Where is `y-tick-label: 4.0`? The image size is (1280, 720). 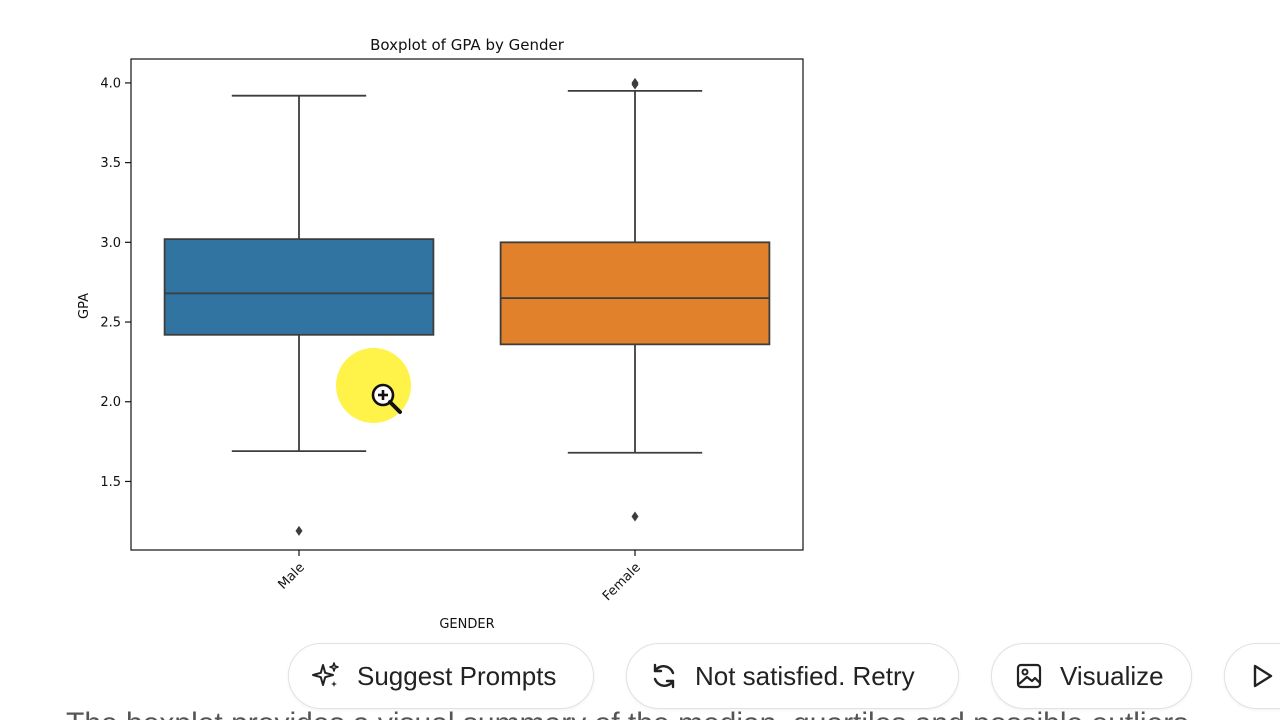 y-tick-label: 4.0 is located at coordinates (110, 83).